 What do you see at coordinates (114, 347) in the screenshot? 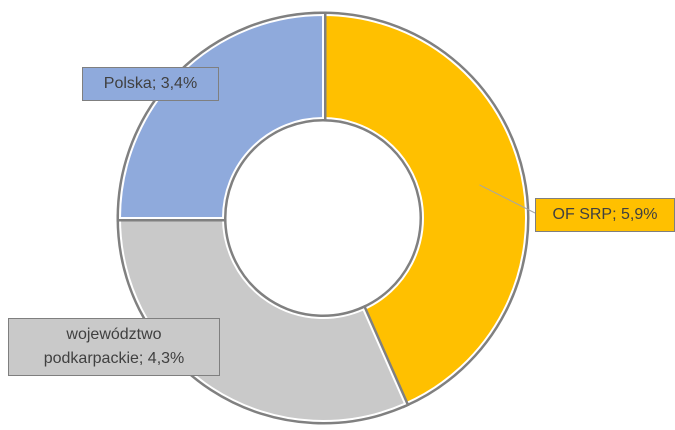
I see `data-label: województwo podkarpackie; 4,3%` at bounding box center [114, 347].